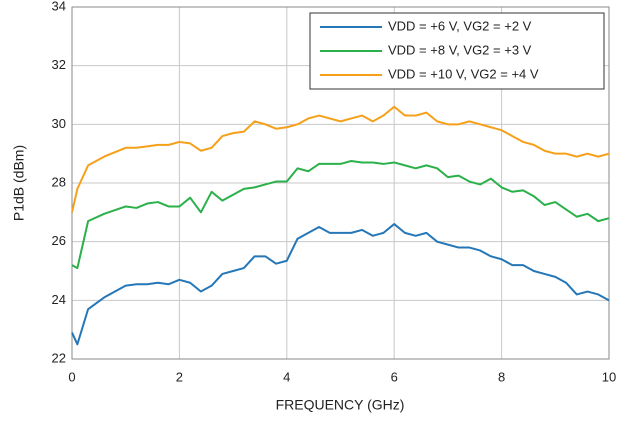 Image resolution: width=626 pixels, height=422 pixels. I want to click on x-tick-label: 4, so click(286, 376).